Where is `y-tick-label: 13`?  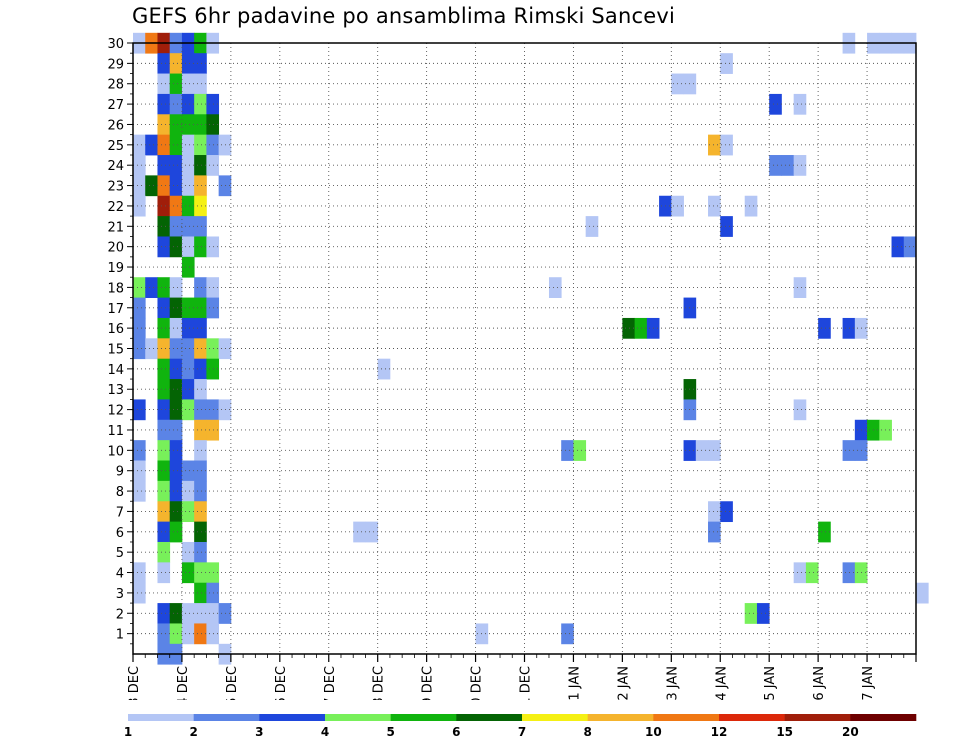
y-tick-label: 13 is located at coordinates (115, 390).